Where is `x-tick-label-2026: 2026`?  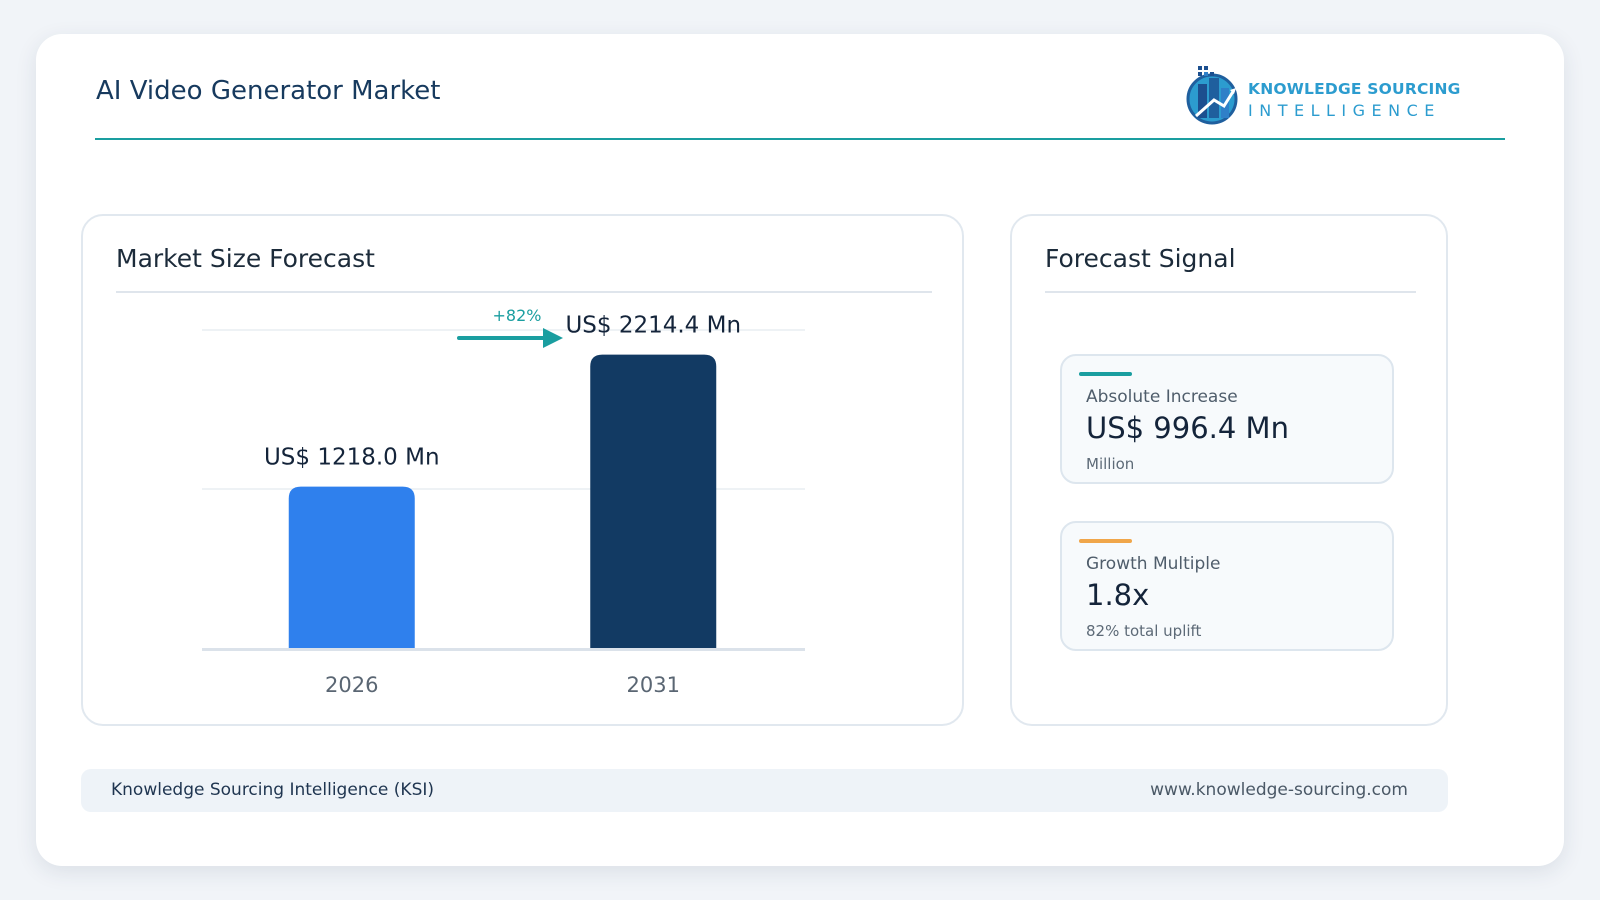 x-tick-label-2026: 2026 is located at coordinates (351, 685).